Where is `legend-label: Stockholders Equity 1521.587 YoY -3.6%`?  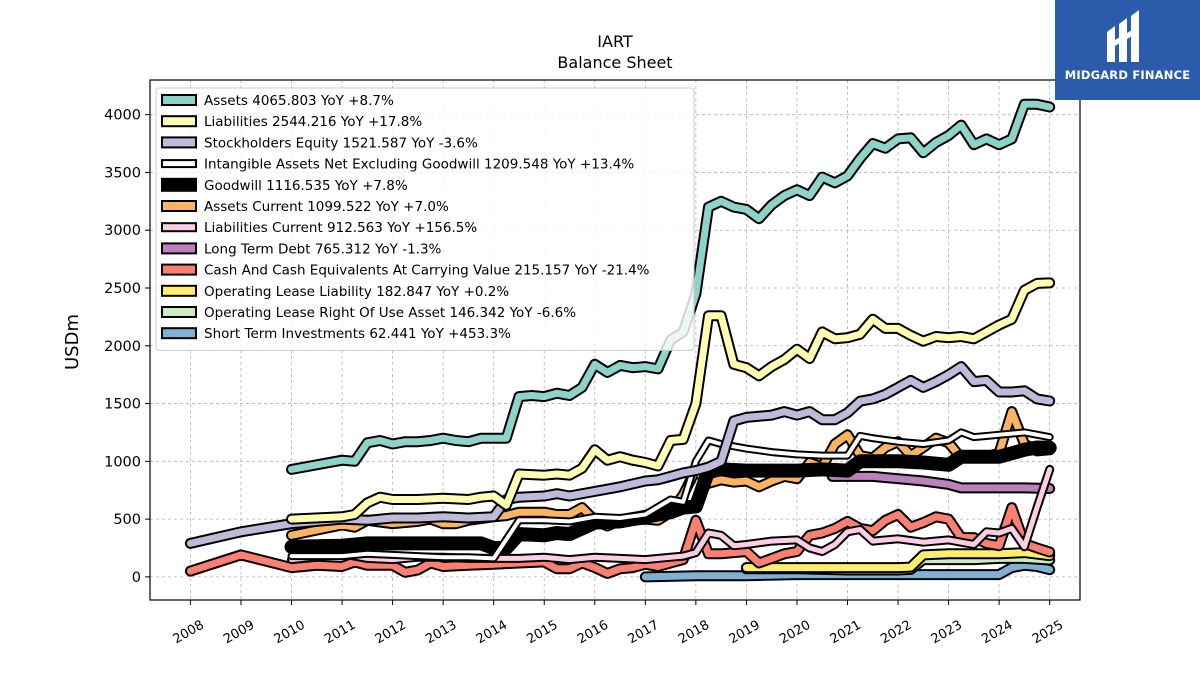
legend-label: Stockholders Equity 1521.587 YoY -3.6% is located at coordinates (341, 143).